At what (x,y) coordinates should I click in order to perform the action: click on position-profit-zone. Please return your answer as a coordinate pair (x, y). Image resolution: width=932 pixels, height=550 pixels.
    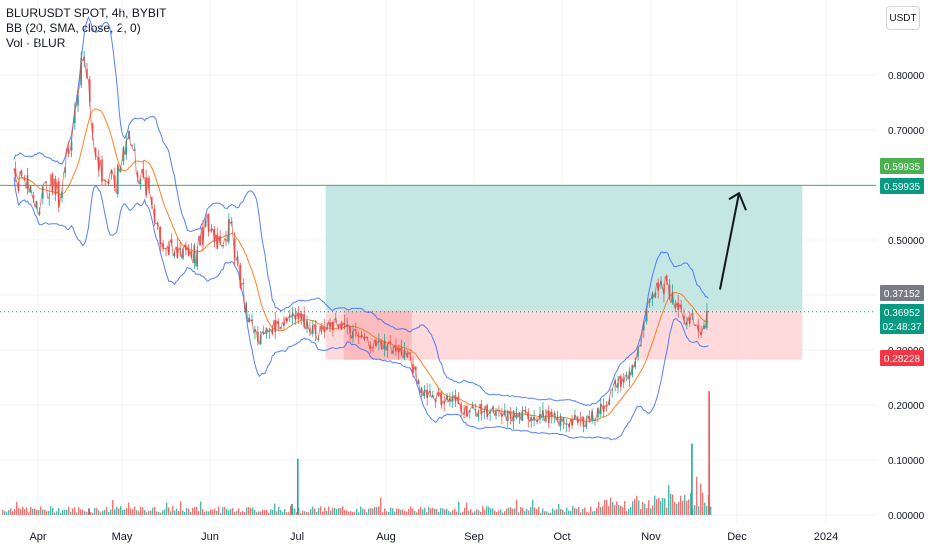
    Looking at the image, I should click on (564, 248).